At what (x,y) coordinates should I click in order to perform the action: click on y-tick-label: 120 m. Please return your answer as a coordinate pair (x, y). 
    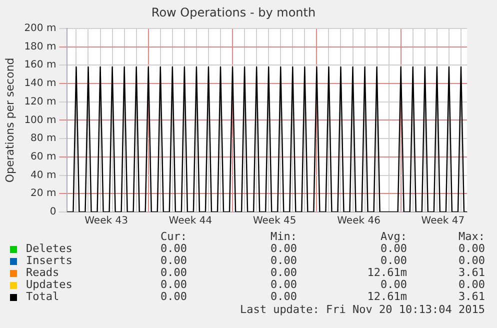
    Looking at the image, I should click on (40, 102).